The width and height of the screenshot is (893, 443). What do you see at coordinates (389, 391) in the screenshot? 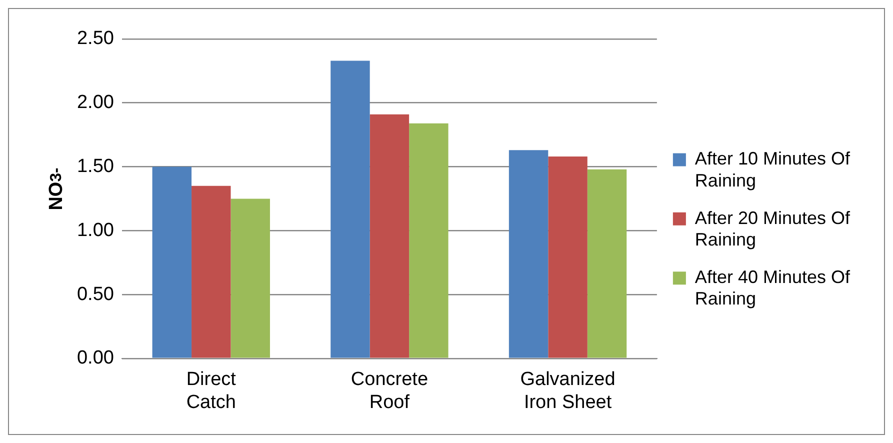
I see `x-tick-label: Concrete Roof` at bounding box center [389, 391].